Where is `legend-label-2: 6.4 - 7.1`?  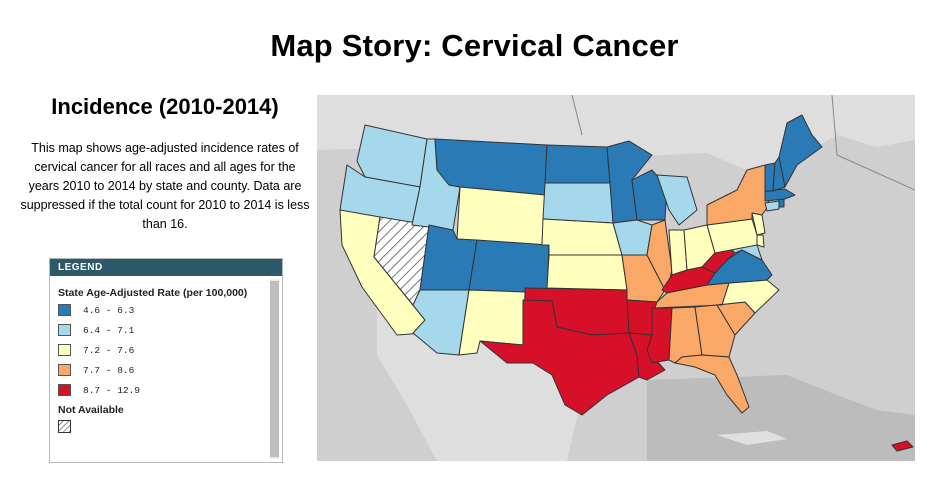
legend-label-2: 6.4 - 7.1 is located at coordinates (109, 330).